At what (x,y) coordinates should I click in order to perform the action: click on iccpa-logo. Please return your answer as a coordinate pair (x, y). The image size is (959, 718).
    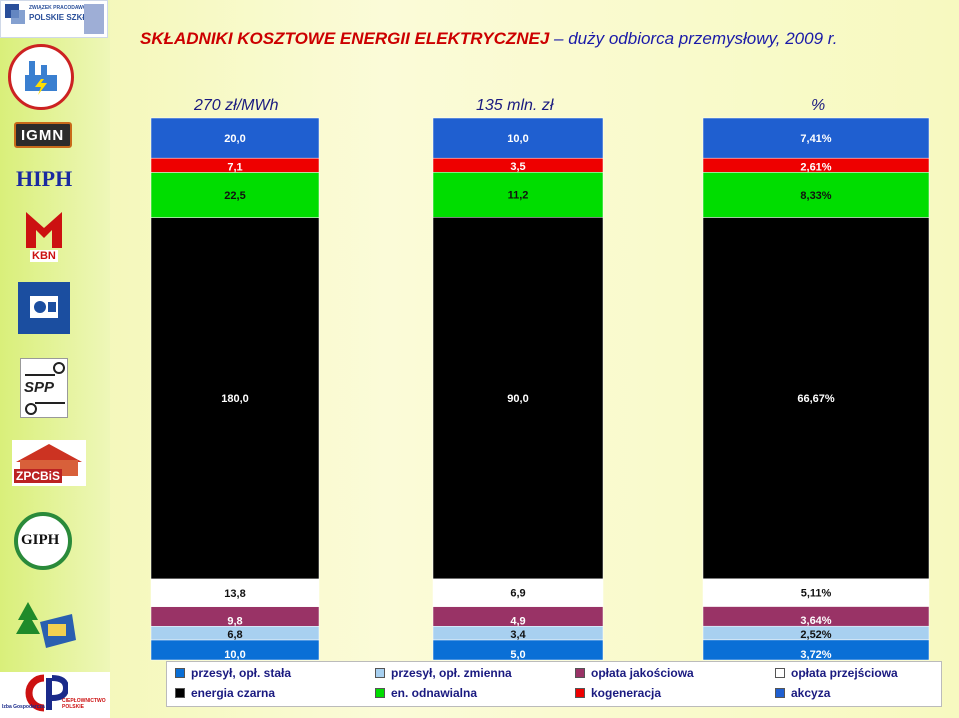
    Looking at the image, I should click on (44, 308).